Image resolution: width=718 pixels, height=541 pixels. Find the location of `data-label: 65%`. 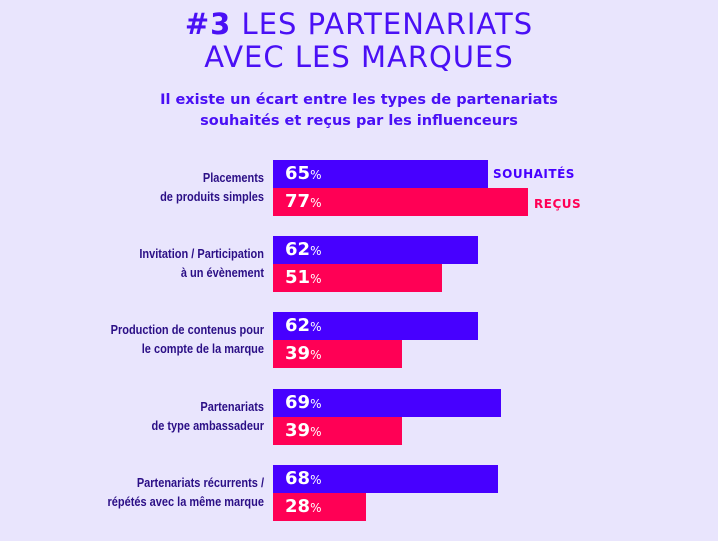

data-label: 65% is located at coordinates (303, 174).